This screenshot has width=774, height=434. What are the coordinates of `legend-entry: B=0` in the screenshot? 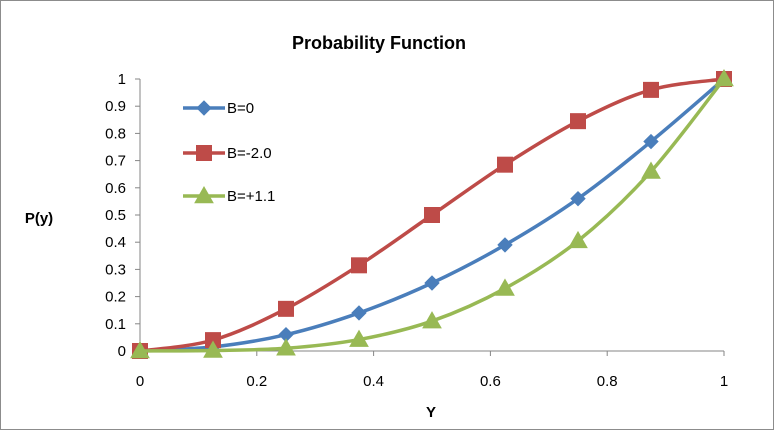 It's located at (218, 108).